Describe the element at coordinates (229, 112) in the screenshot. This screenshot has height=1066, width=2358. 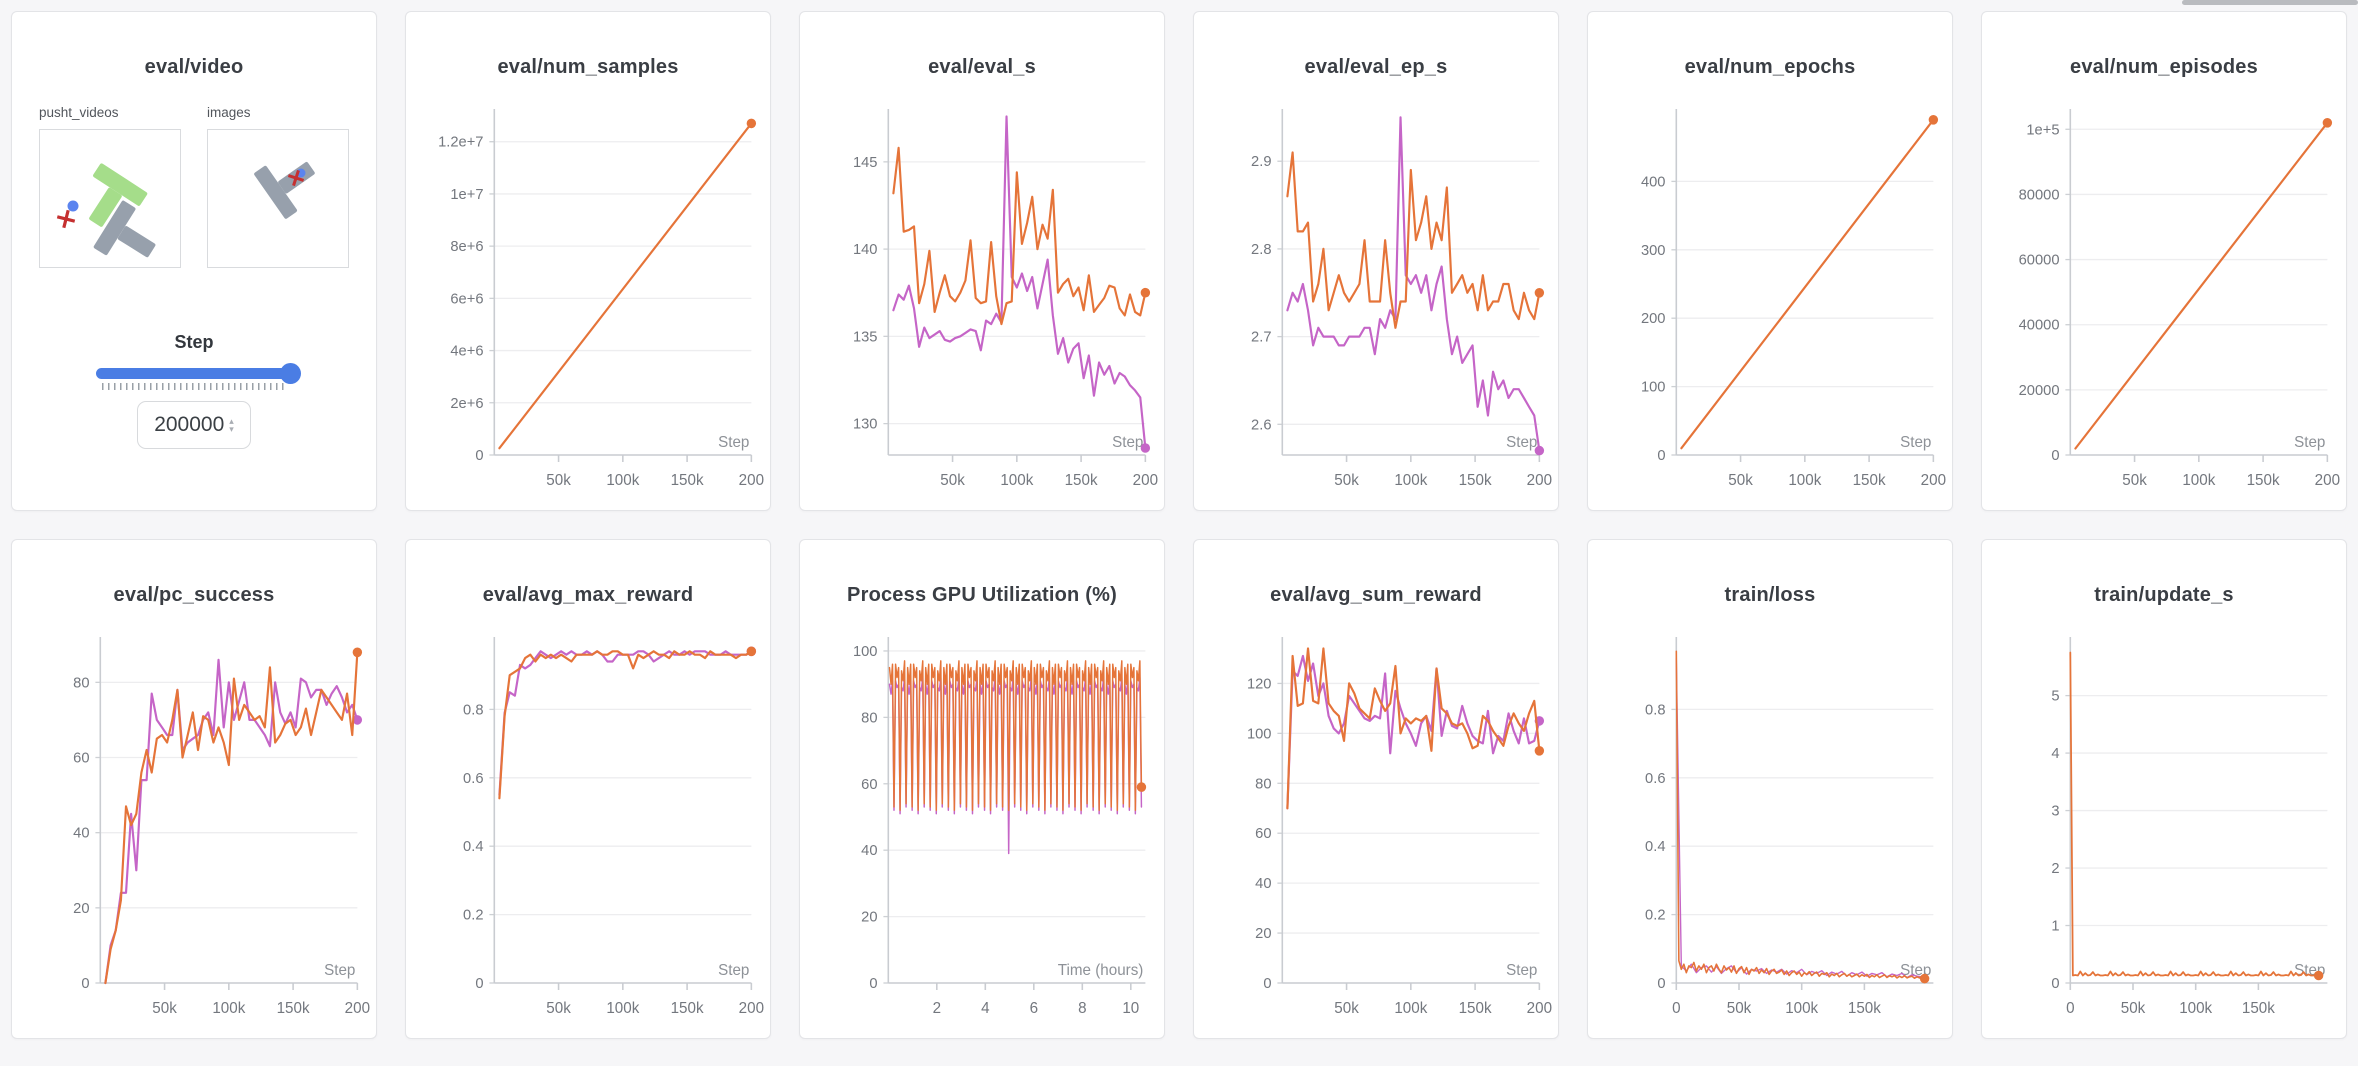
I see `media-label: images` at that location.